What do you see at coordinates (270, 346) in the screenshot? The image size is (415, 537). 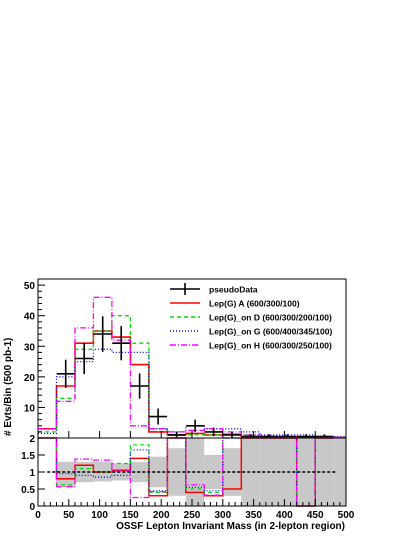 I see `legend-label: Lep(G)_on H (600/300/250/100)` at bounding box center [270, 346].